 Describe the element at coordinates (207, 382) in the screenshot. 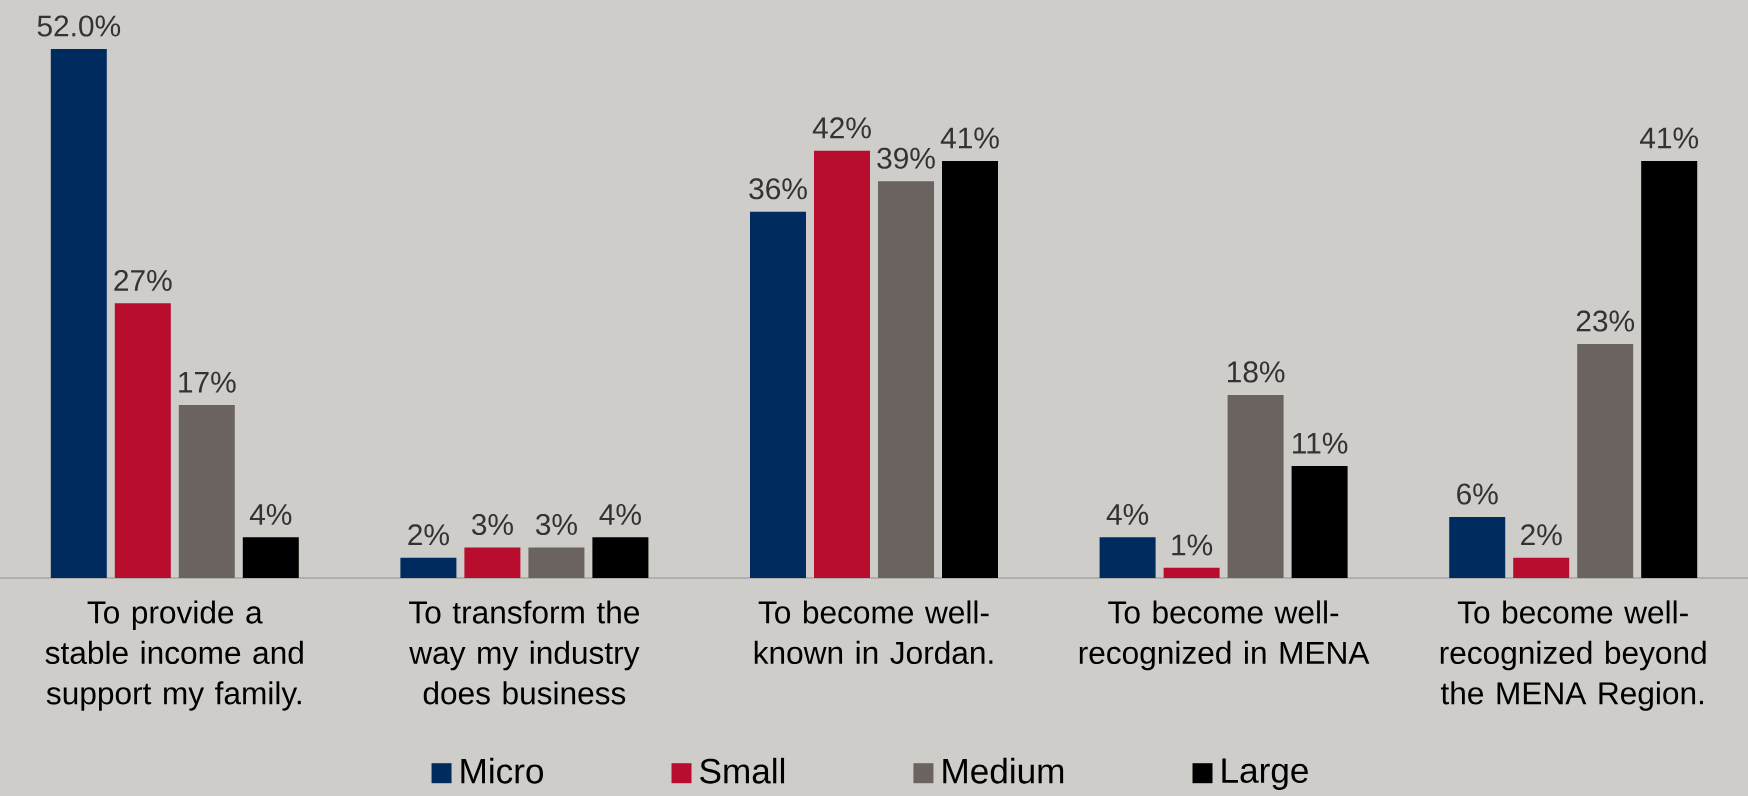

I see `data-label: 17%` at that location.